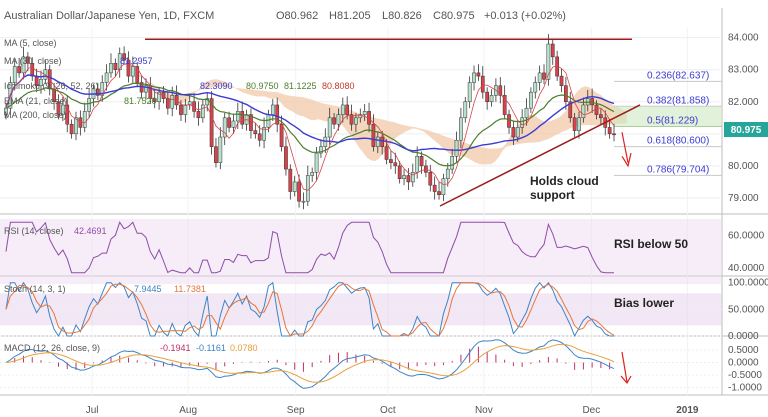 The image size is (768, 417). I want to click on ichimoku-cloud, so click(372, 119).